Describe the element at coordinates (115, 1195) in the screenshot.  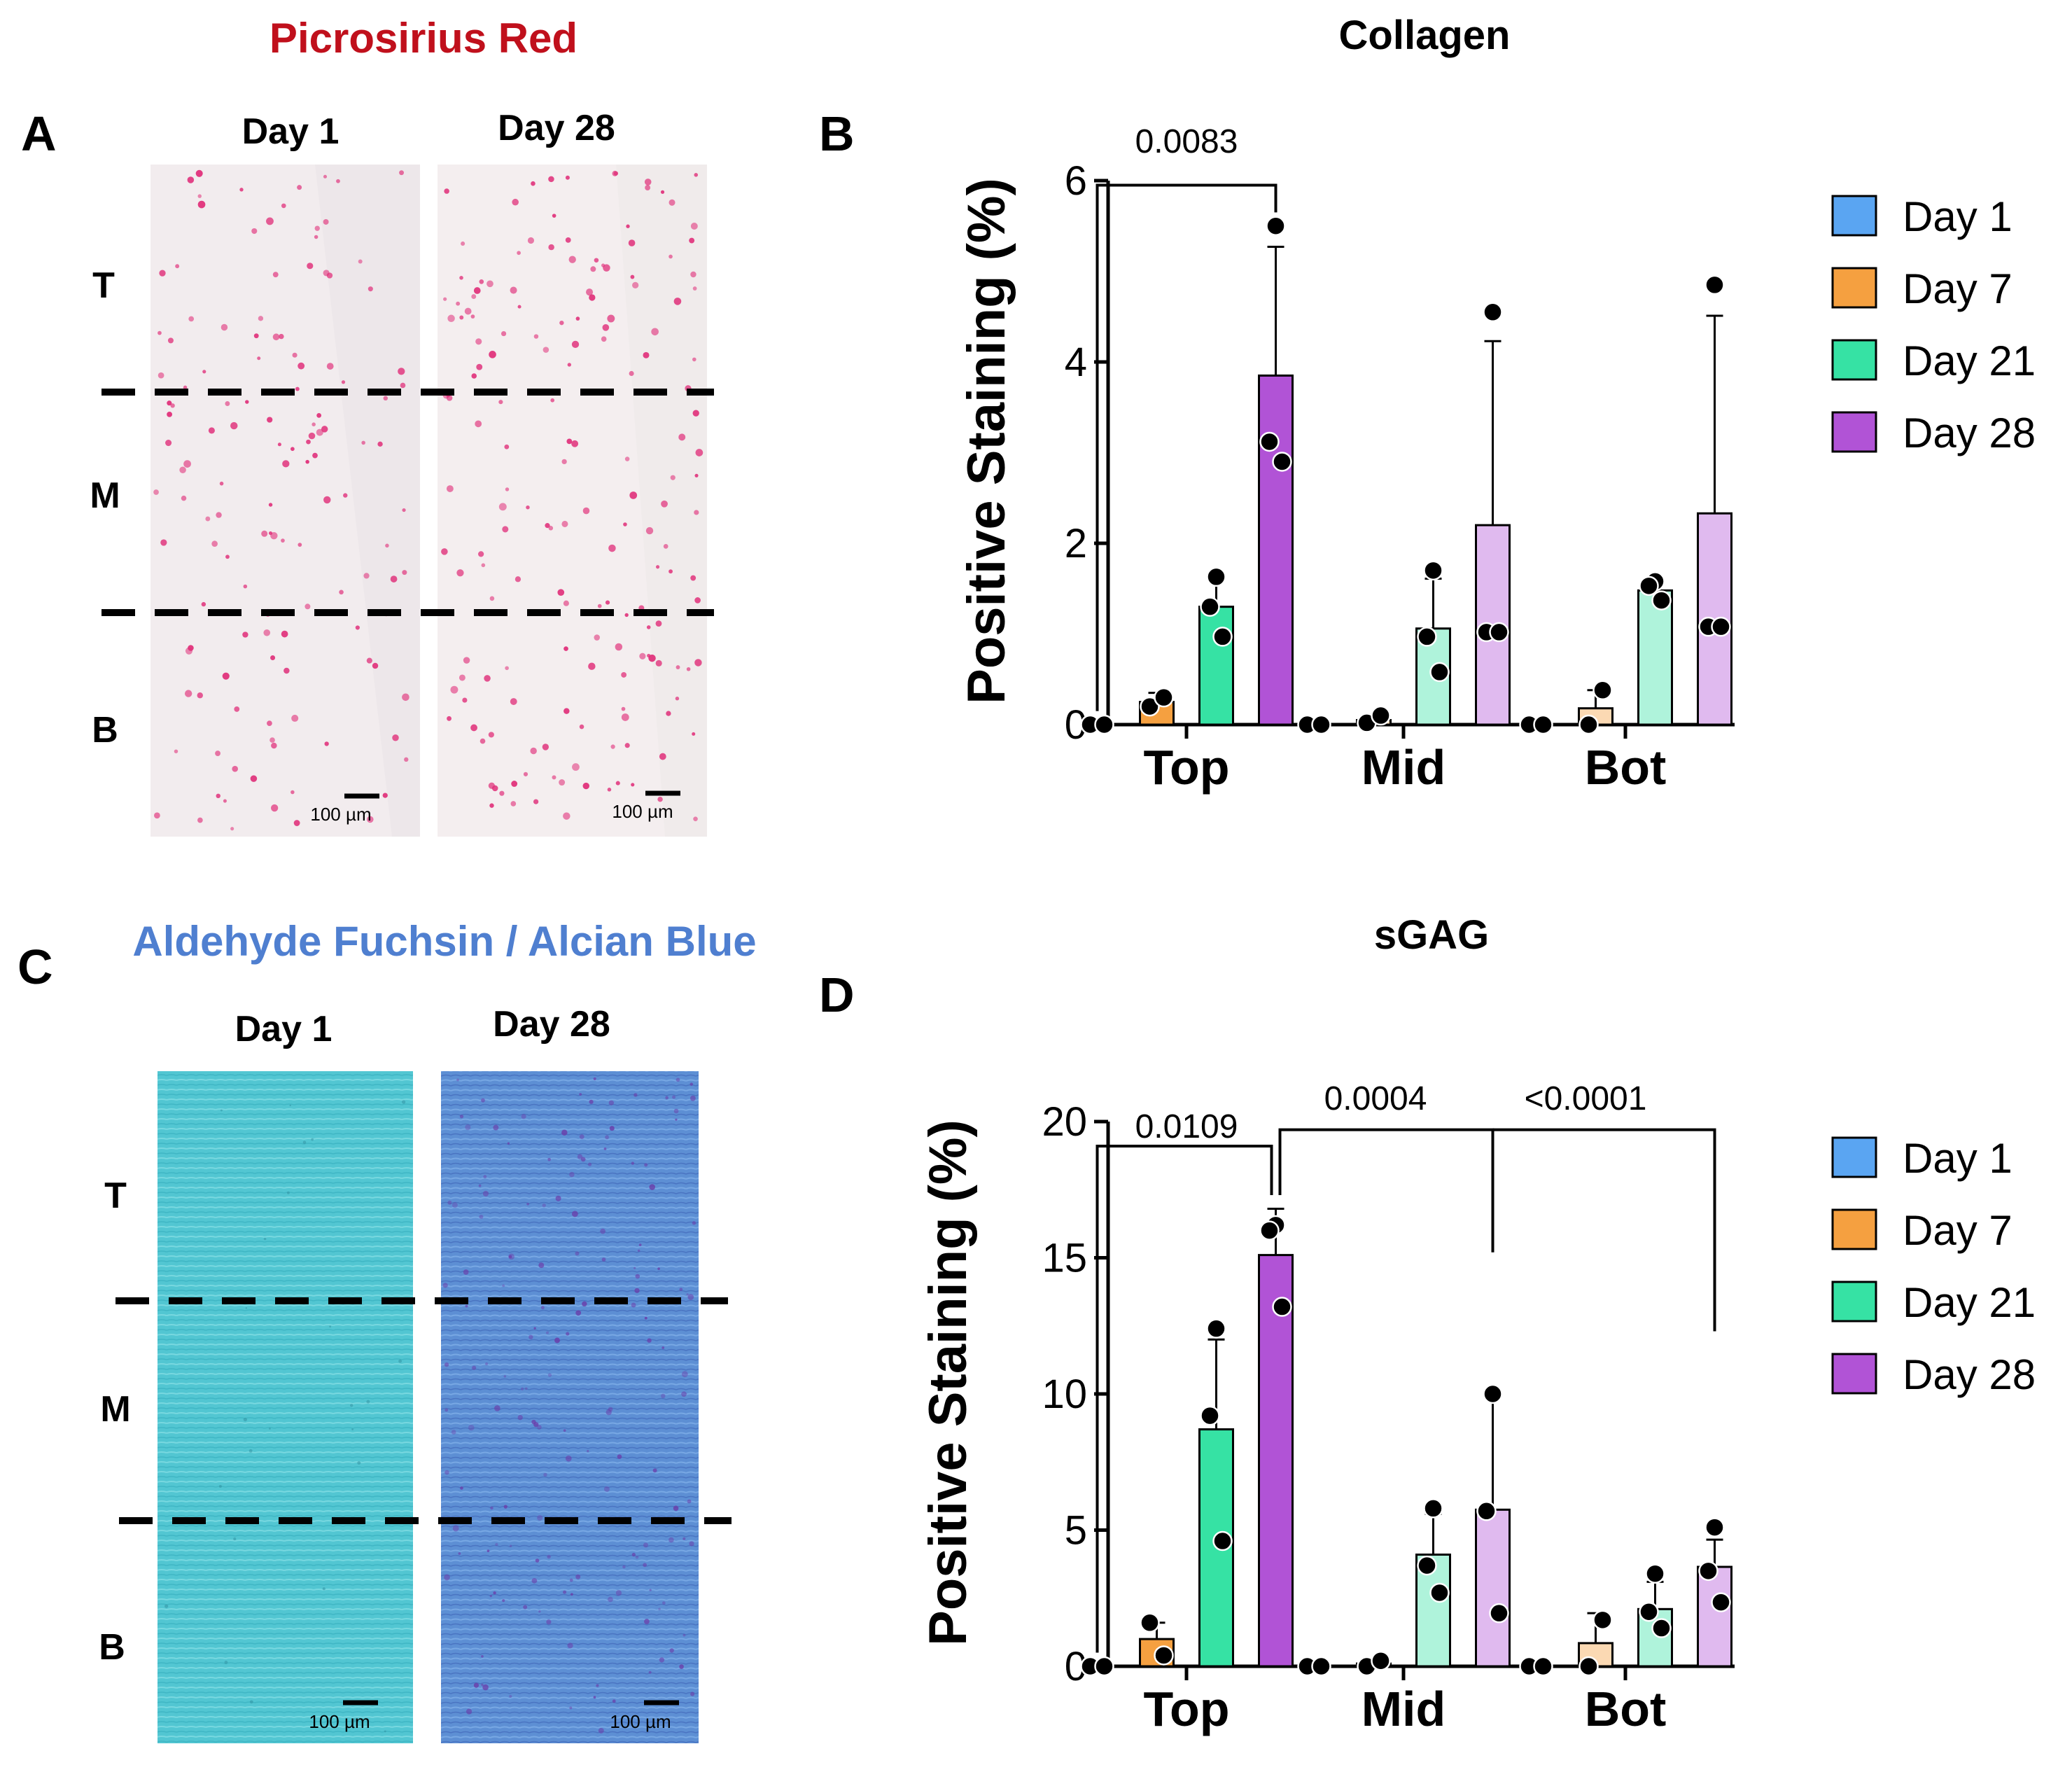
I see `panel-c-zone-top: T` at that location.